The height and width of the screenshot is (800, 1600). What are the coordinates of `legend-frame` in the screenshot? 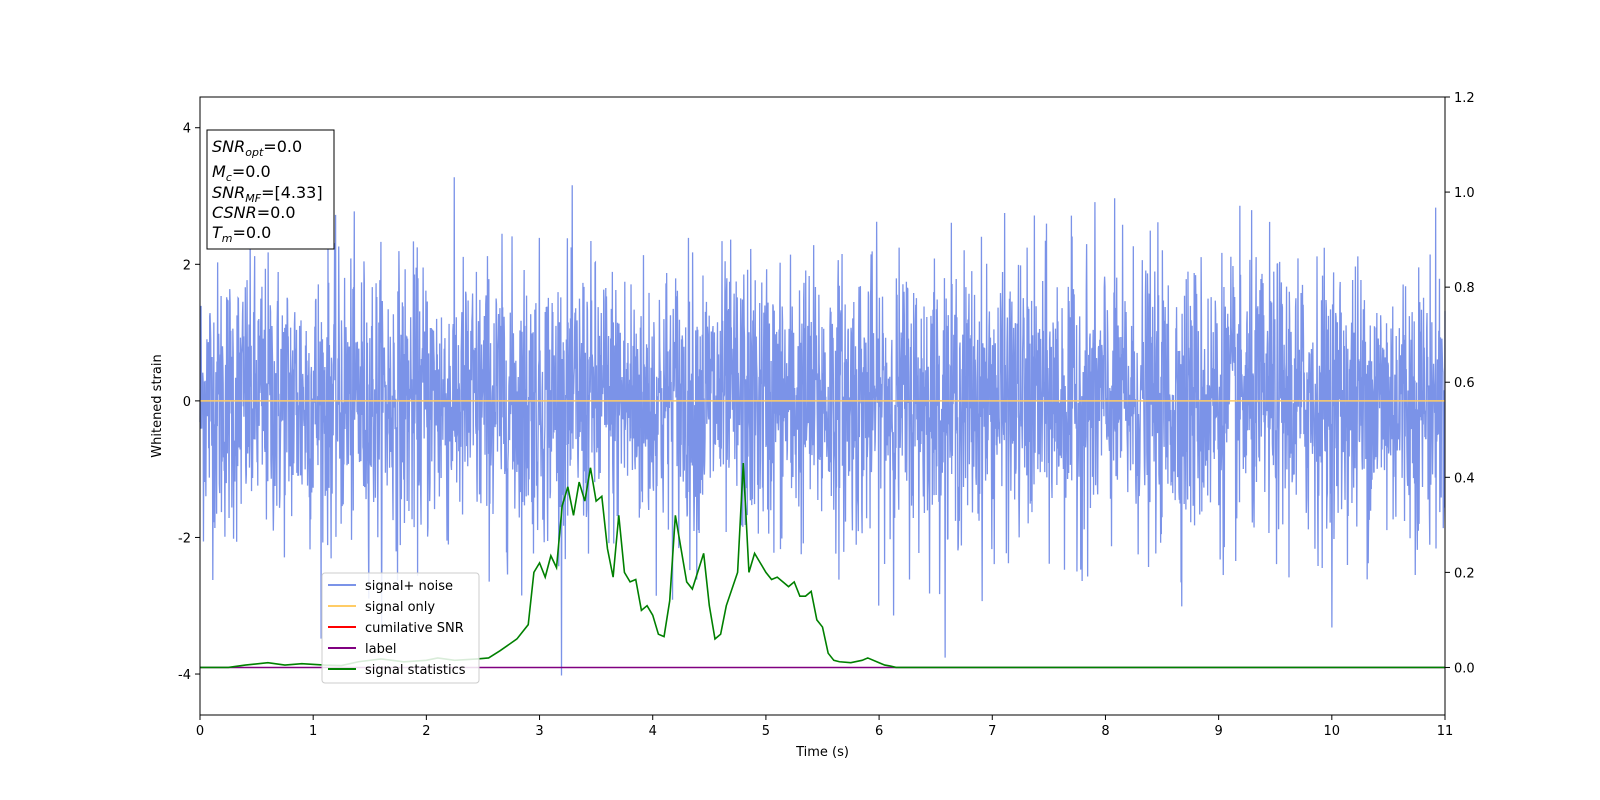 It's located at (400, 628).